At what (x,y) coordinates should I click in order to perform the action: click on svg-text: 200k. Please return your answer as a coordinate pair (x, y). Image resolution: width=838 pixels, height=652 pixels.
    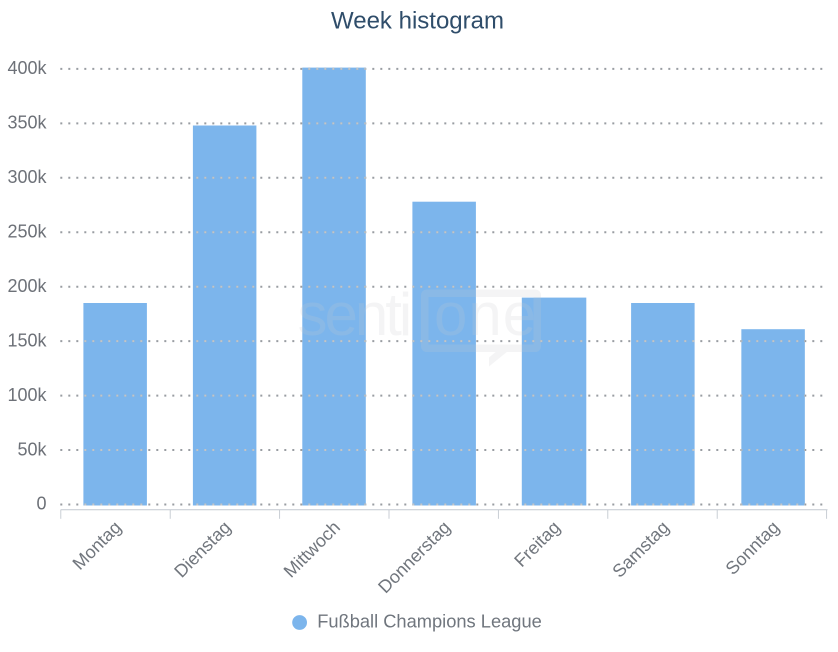
    Looking at the image, I should click on (27, 286).